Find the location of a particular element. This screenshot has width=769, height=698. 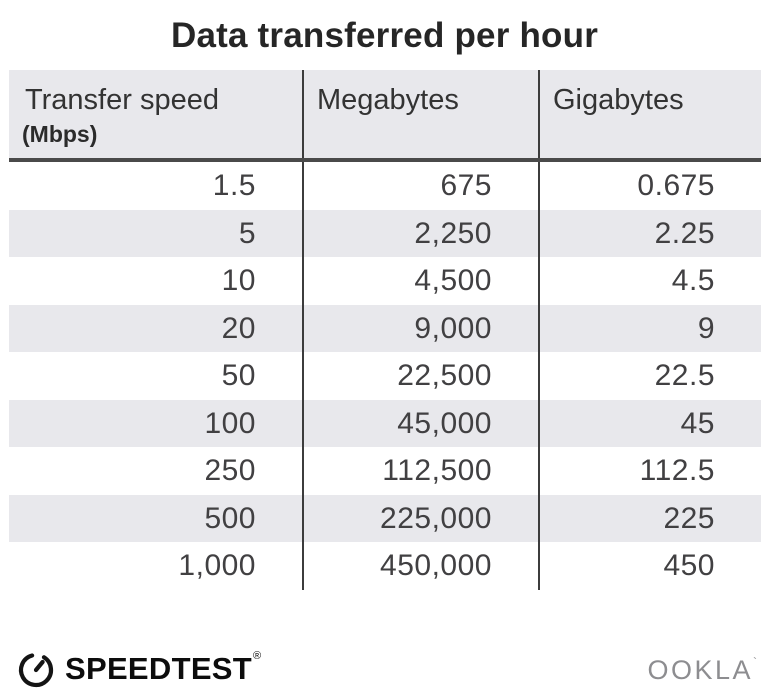

cell-speed: 500 is located at coordinates (230, 518).